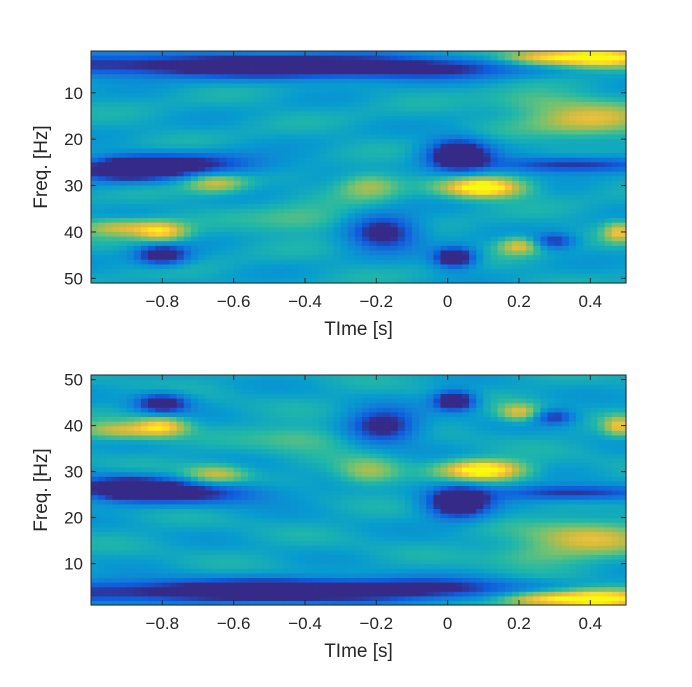 The image size is (692, 687). I want to click on y-tick-label: 20, so click(73, 139).